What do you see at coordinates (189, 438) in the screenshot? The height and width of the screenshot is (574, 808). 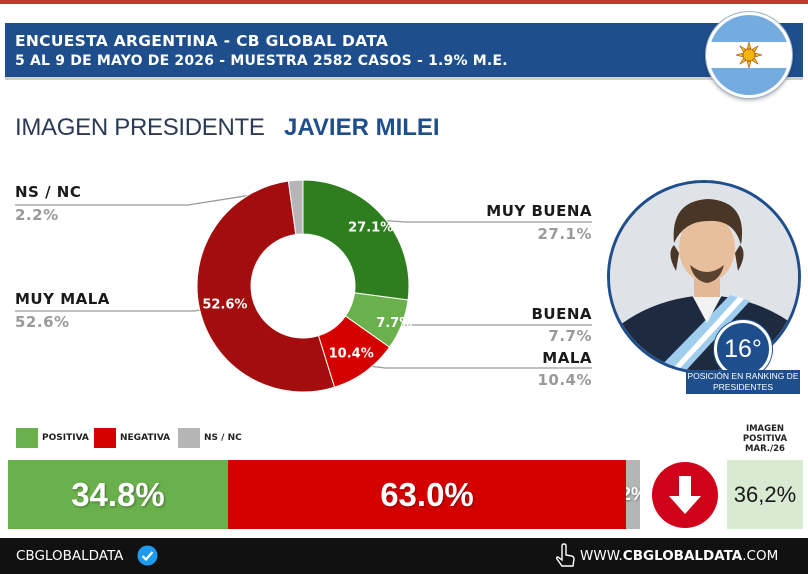 I see `legend-swatch-ns-nc` at bounding box center [189, 438].